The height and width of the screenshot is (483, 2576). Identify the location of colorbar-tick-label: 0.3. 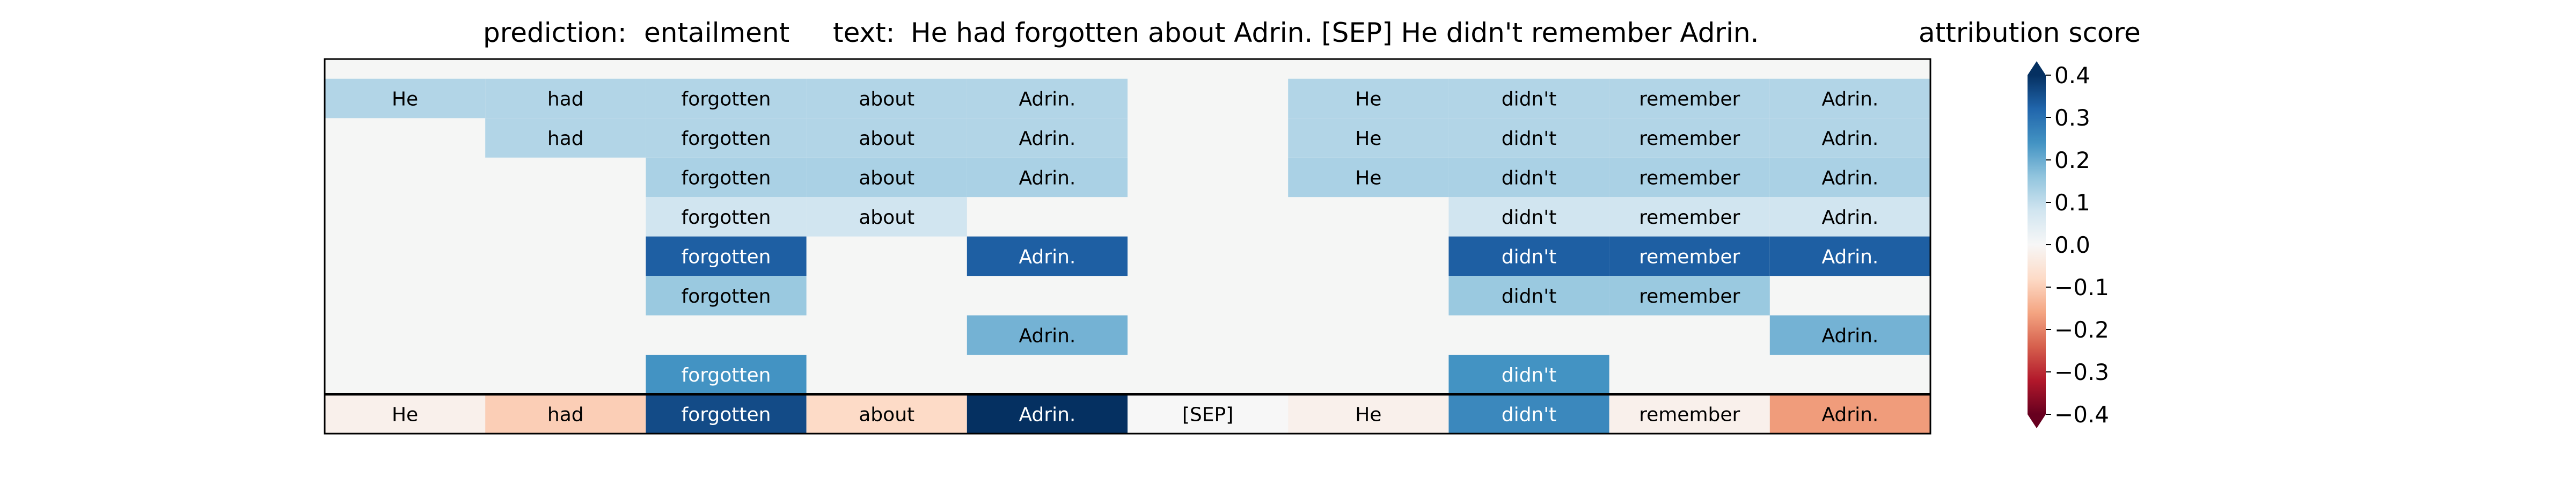
(2072, 118).